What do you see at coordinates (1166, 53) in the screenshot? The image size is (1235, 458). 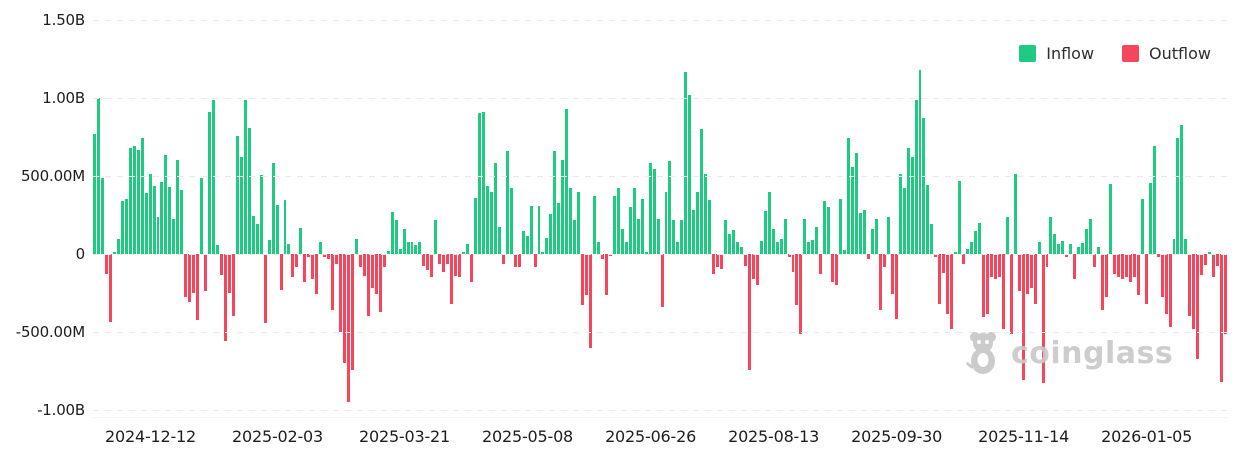 I see `legend-outflow-item: Outflow` at bounding box center [1166, 53].